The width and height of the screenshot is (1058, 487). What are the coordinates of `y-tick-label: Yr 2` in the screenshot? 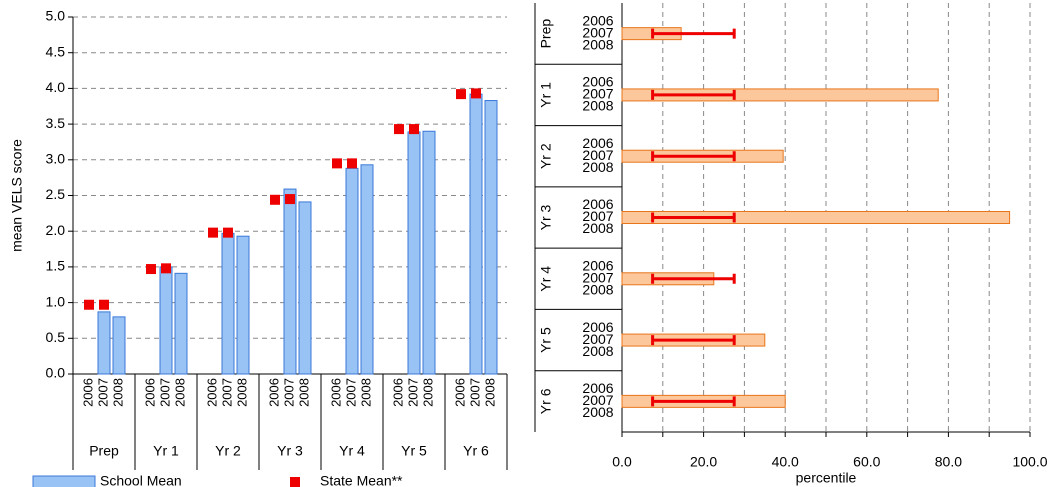 It's located at (546, 156).